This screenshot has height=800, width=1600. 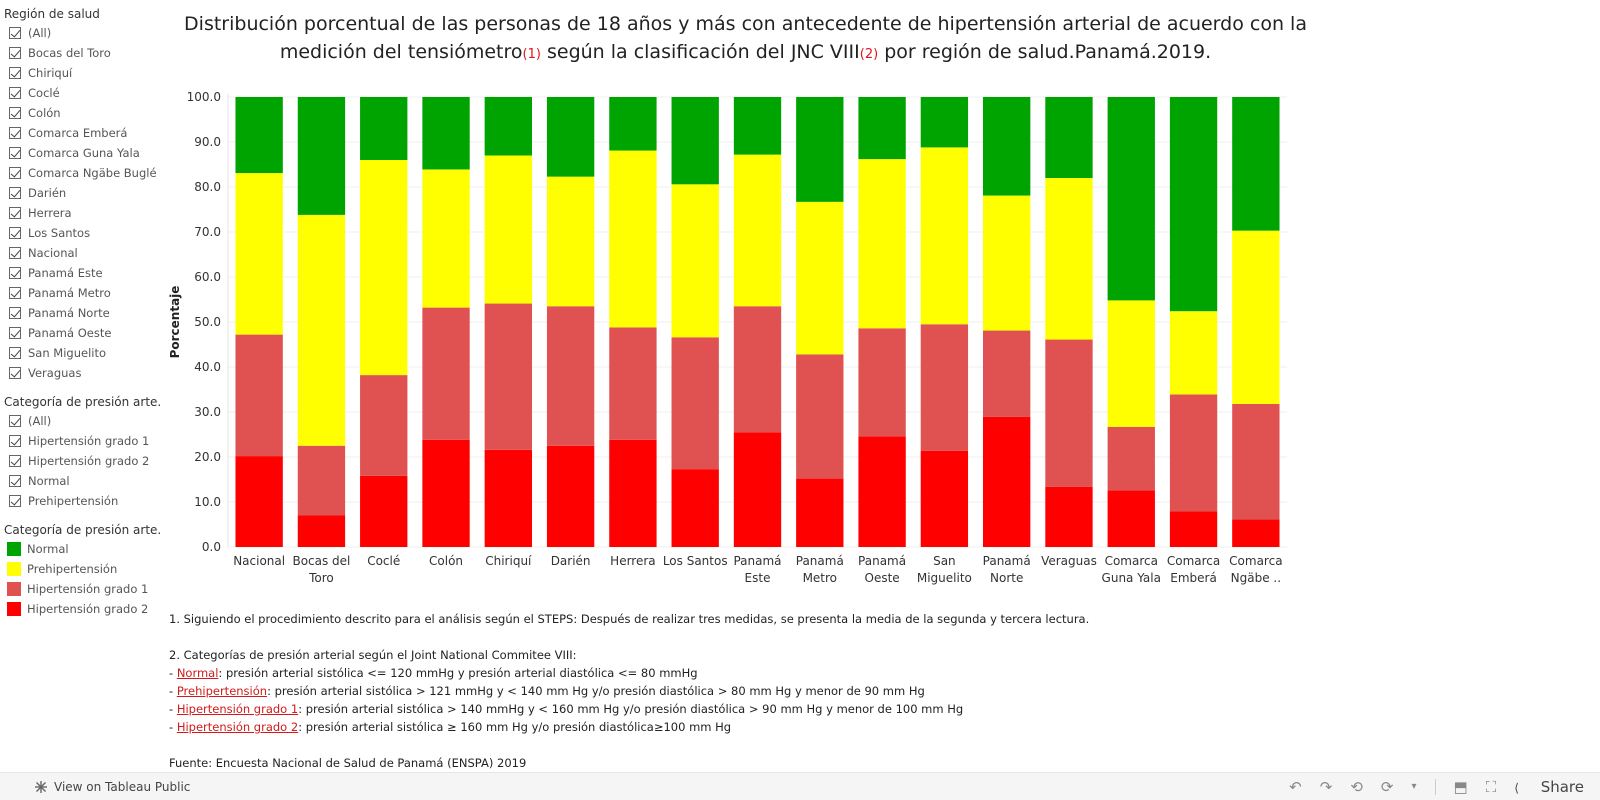 I want to click on region-filter-title: Región de salud, so click(x=52, y=14).